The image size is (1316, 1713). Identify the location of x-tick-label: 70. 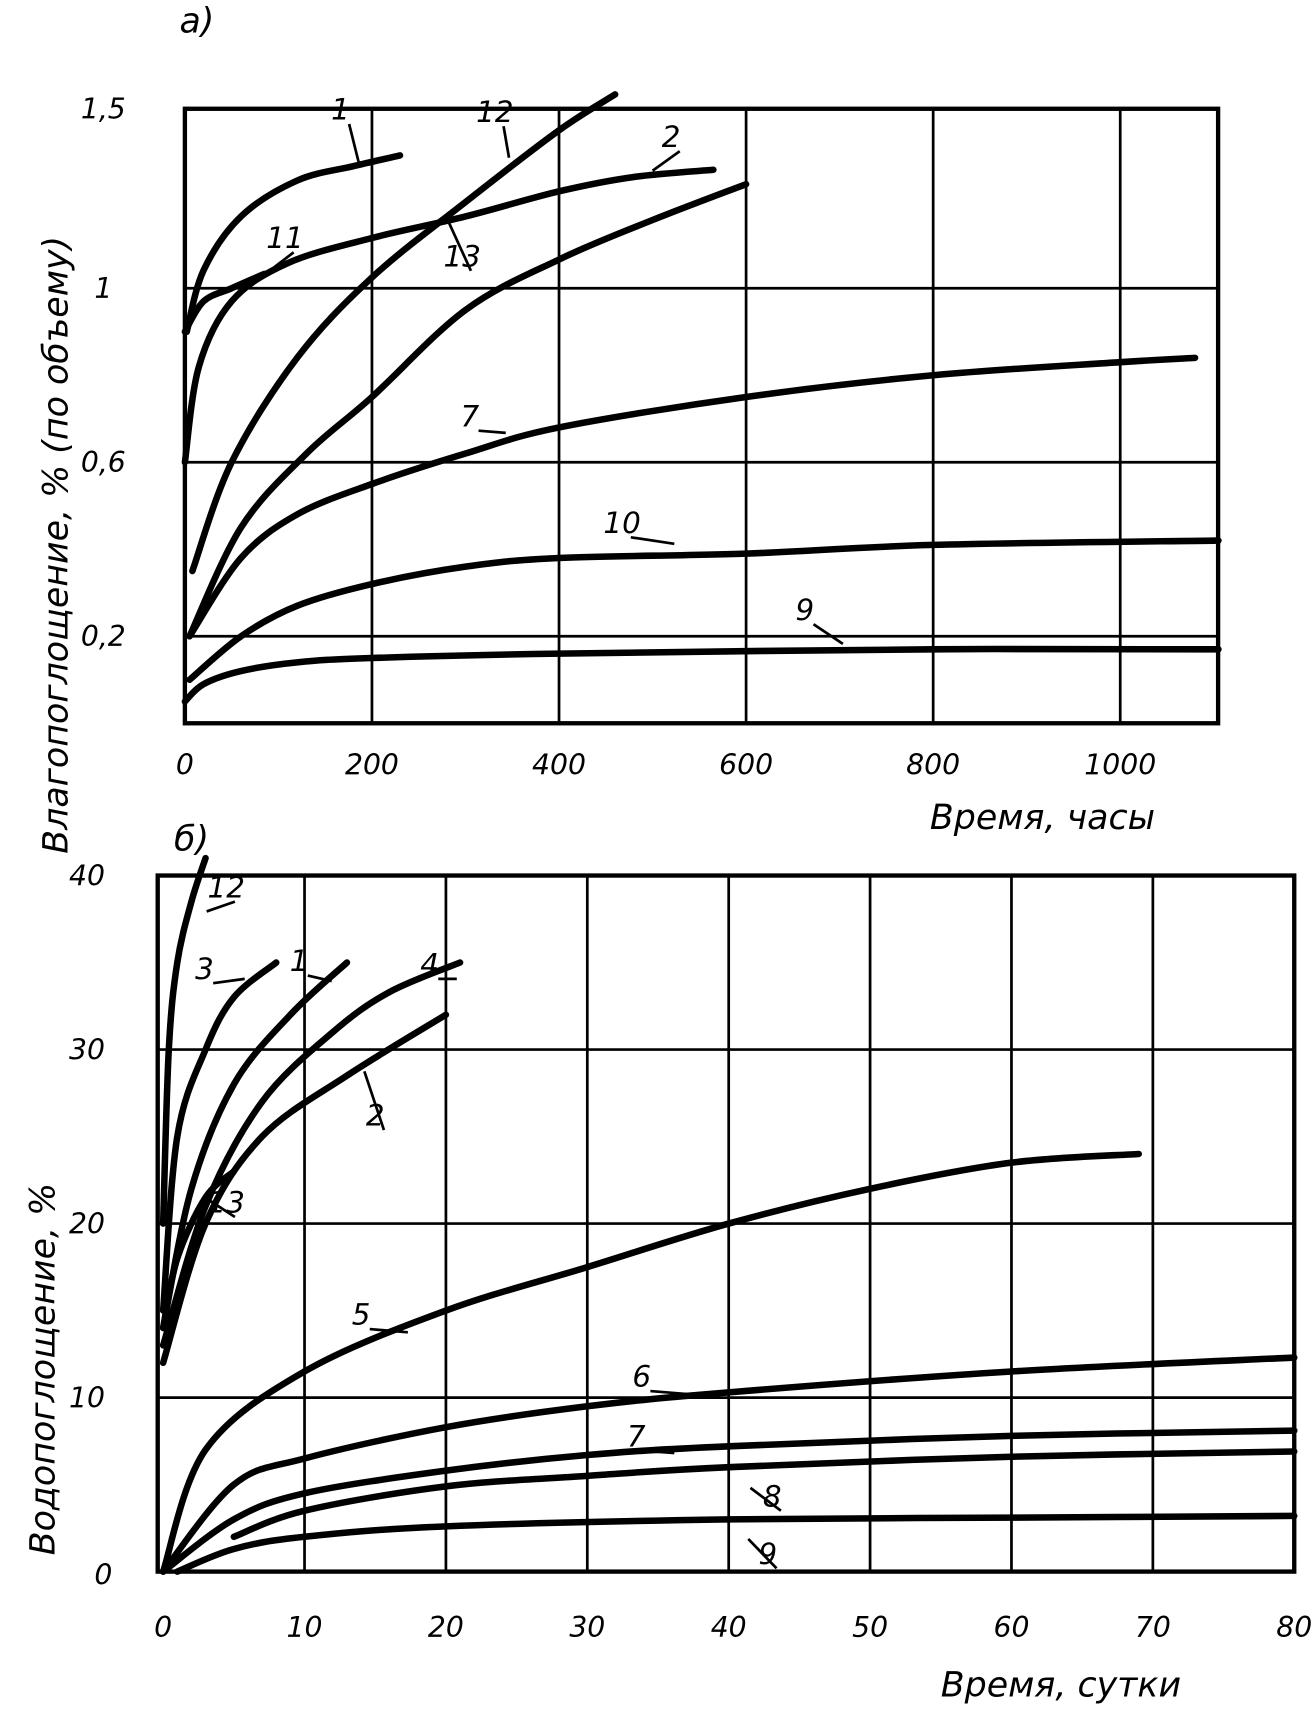
(1153, 1627).